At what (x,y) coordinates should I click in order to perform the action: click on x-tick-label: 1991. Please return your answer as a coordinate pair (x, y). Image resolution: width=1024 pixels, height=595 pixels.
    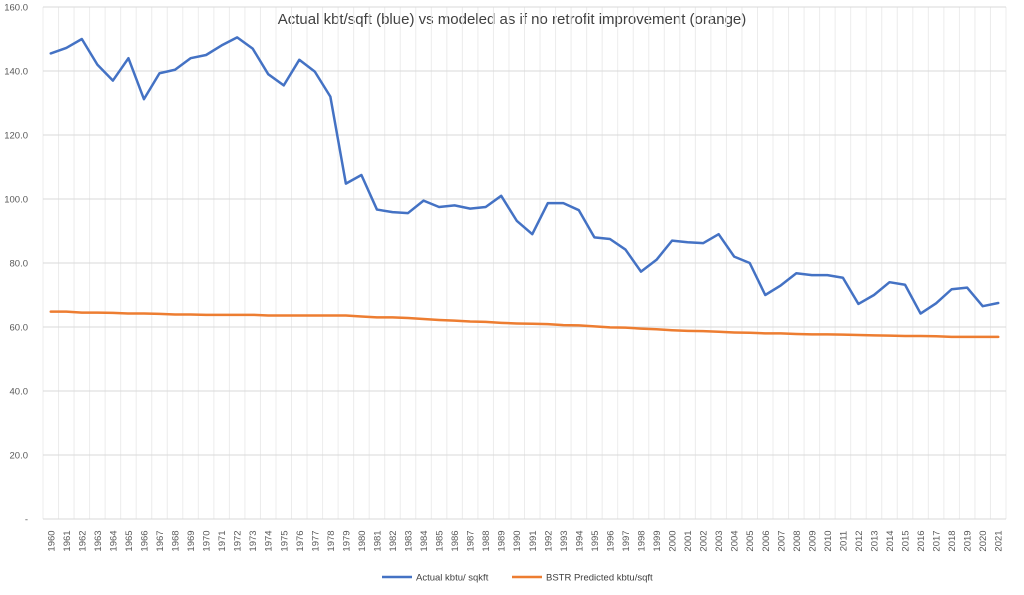
    Looking at the image, I should click on (533, 540).